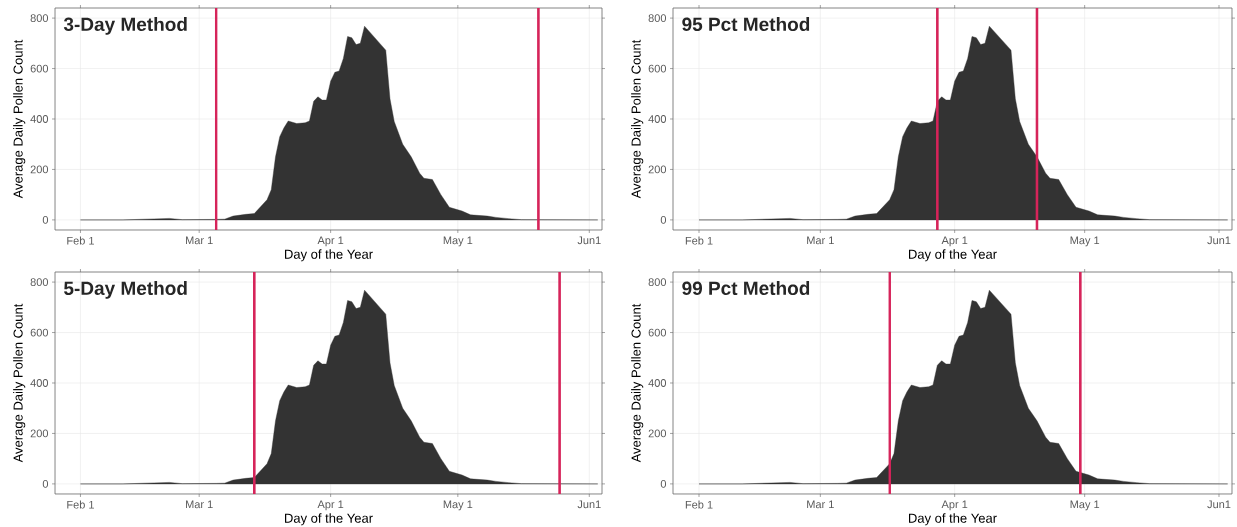  What do you see at coordinates (746, 288) in the screenshot?
I see `chart-title: 99 Pct Method` at bounding box center [746, 288].